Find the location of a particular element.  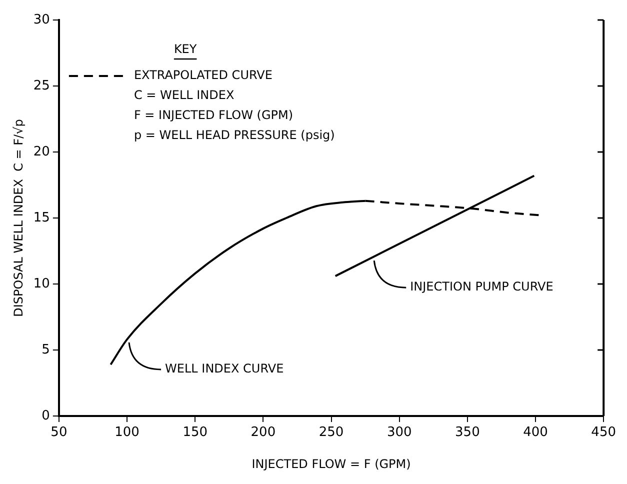

x-tick-label: 50 is located at coordinates (59, 432).